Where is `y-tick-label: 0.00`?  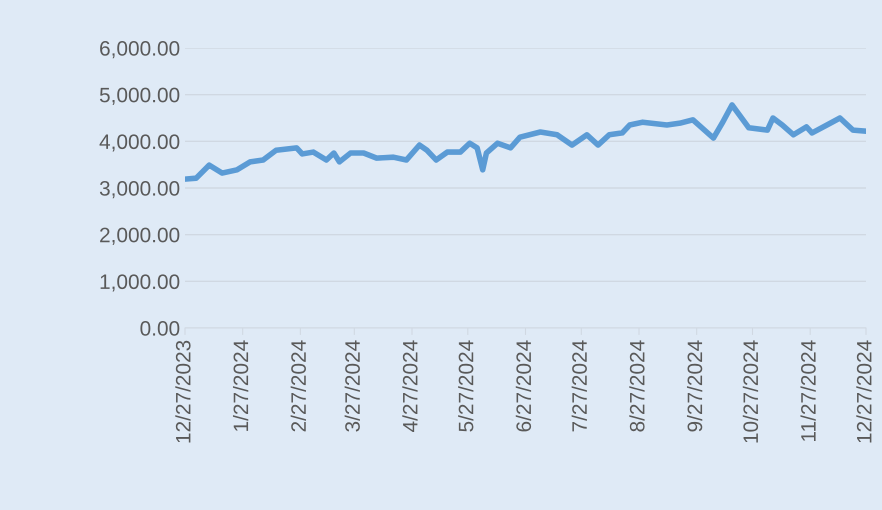
y-tick-label: 0.00 is located at coordinates (160, 328).